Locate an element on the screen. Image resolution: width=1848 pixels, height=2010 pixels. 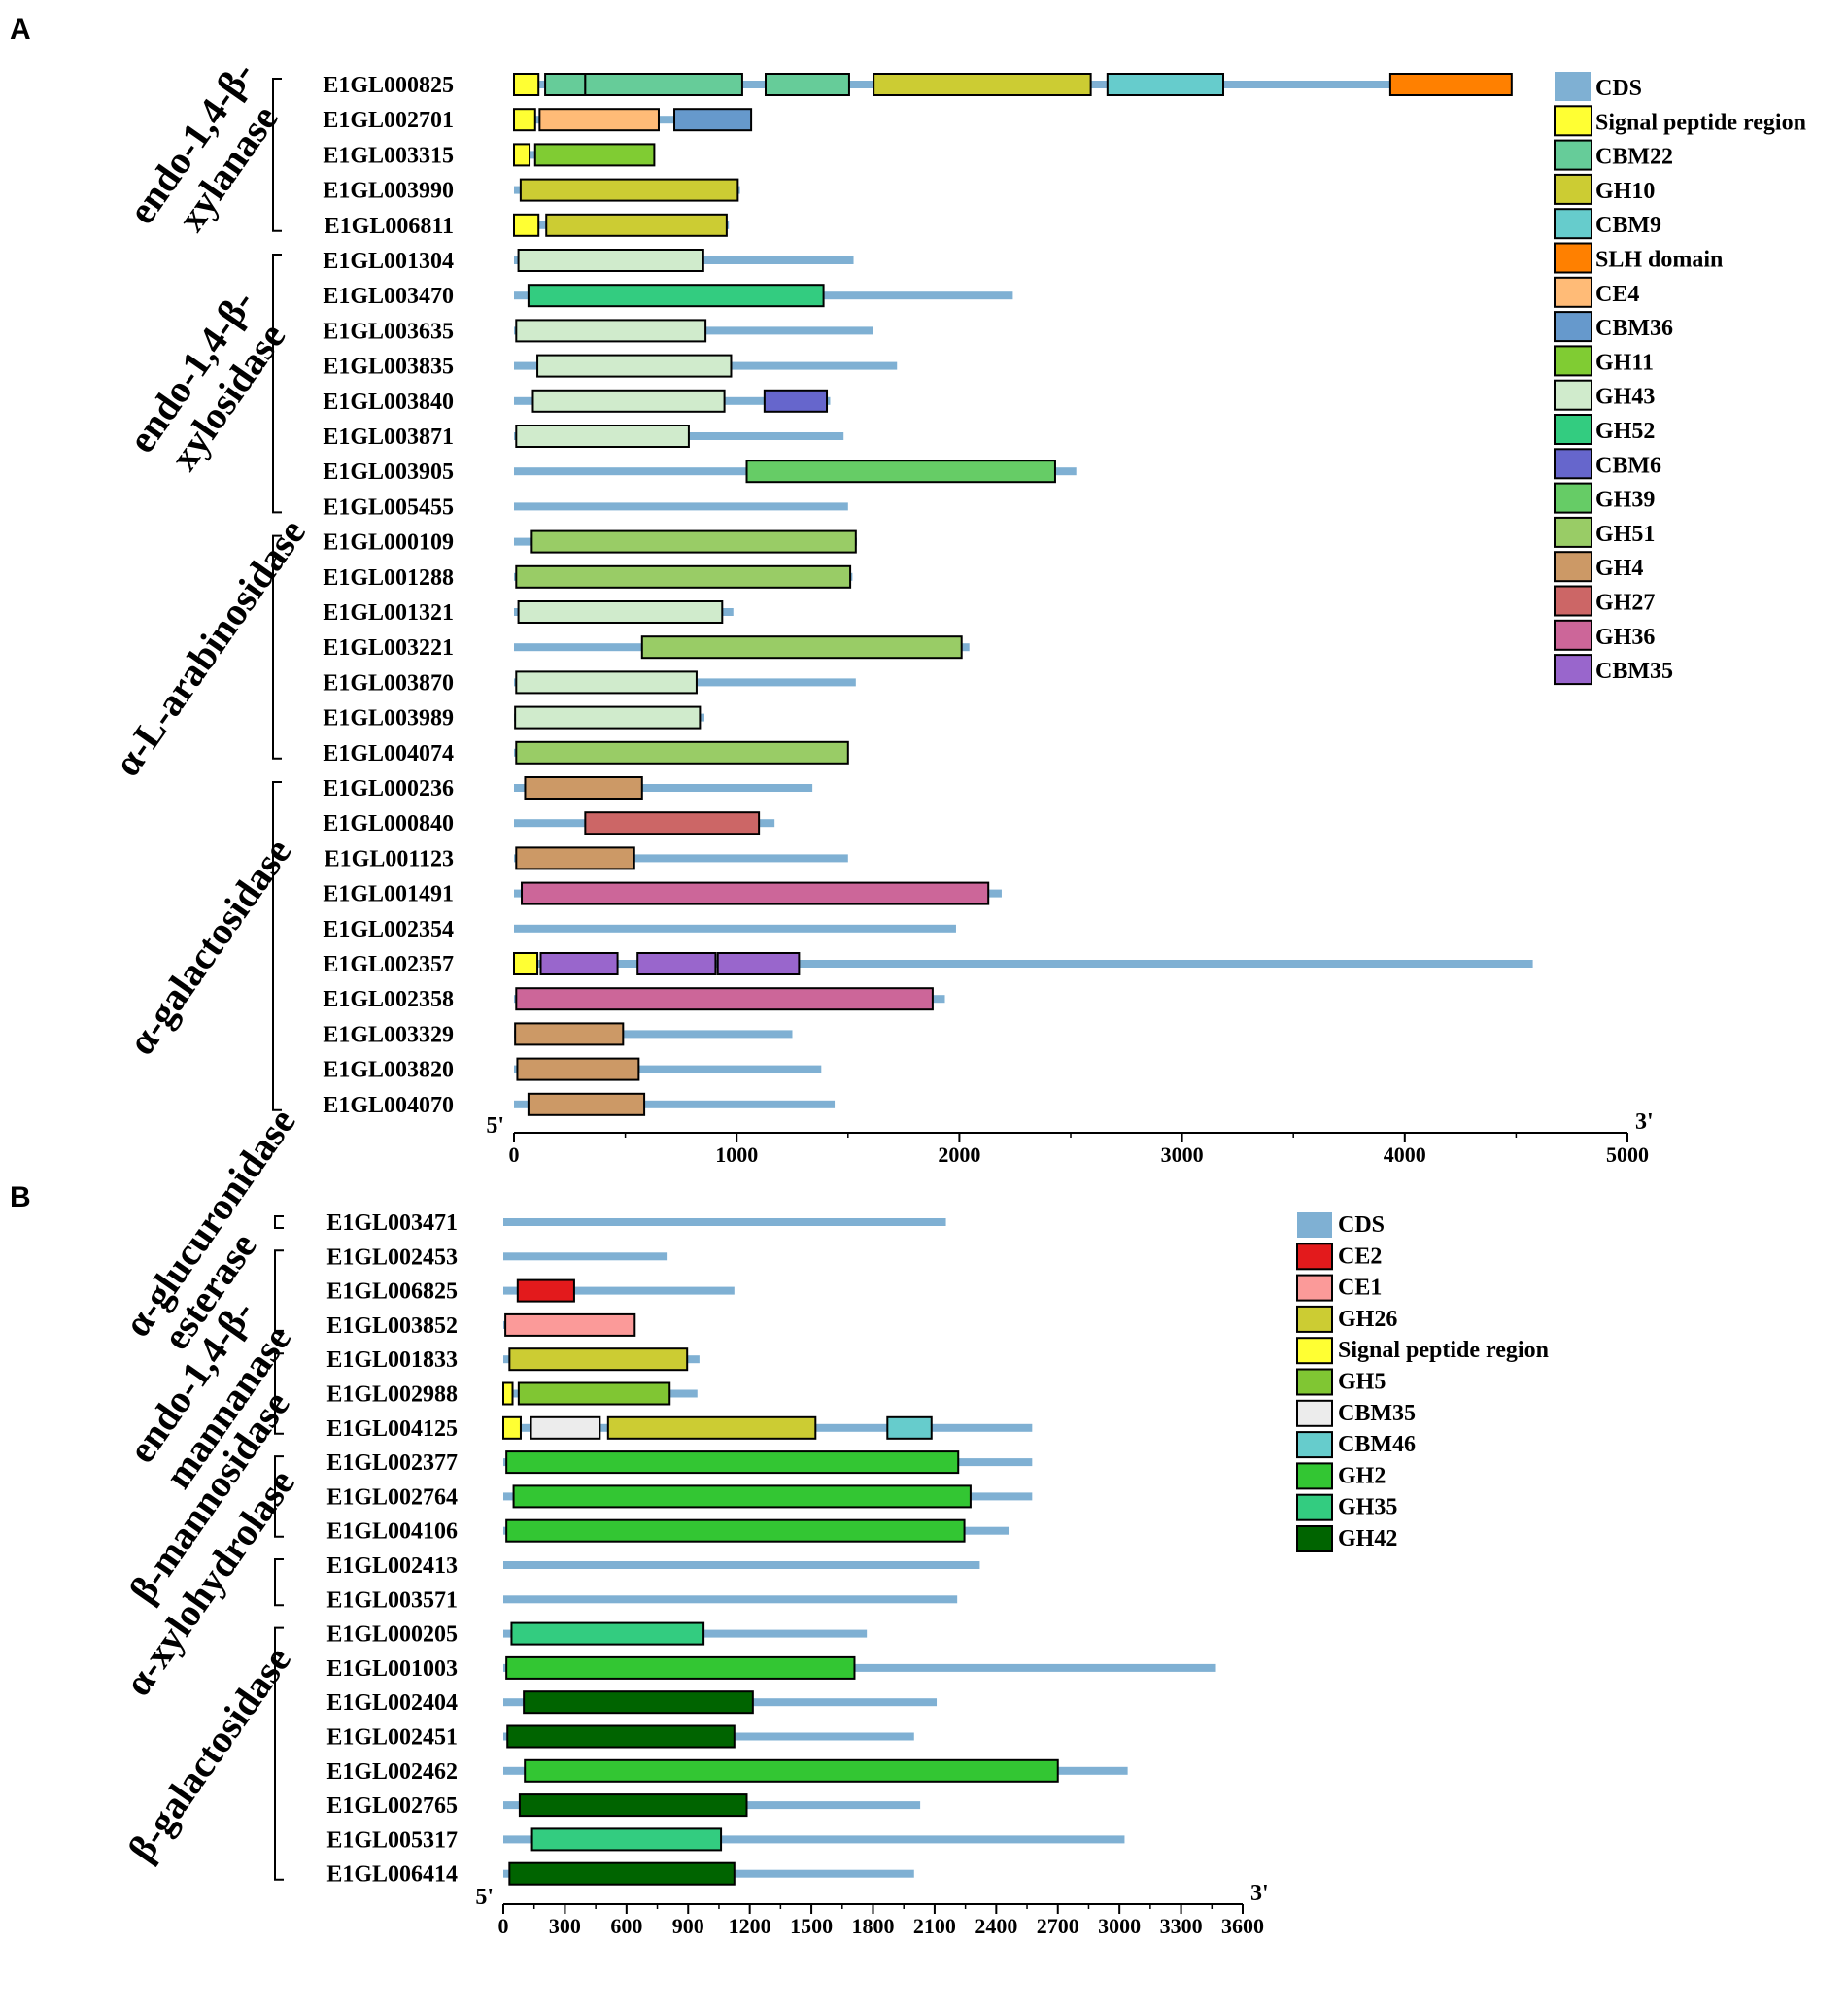
gene-label: E1GL003835 is located at coordinates (388, 367).